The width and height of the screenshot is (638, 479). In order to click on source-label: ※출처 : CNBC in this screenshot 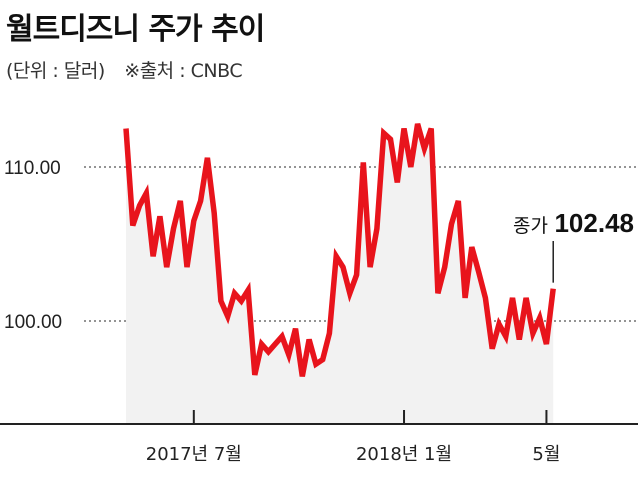, I will do `click(183, 71)`.